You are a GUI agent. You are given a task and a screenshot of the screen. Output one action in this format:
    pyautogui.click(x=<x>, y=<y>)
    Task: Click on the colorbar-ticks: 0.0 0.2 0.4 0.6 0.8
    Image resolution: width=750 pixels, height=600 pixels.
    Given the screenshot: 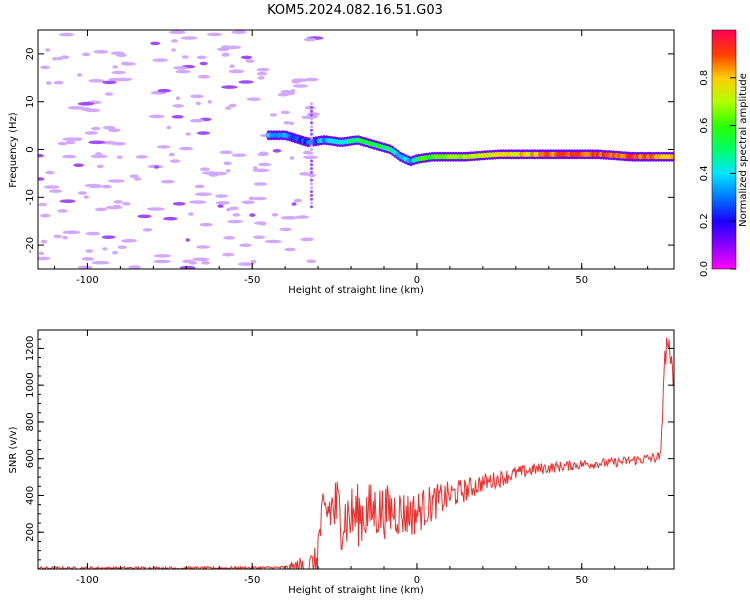 What is the action you would take?
    pyautogui.click(x=717, y=173)
    